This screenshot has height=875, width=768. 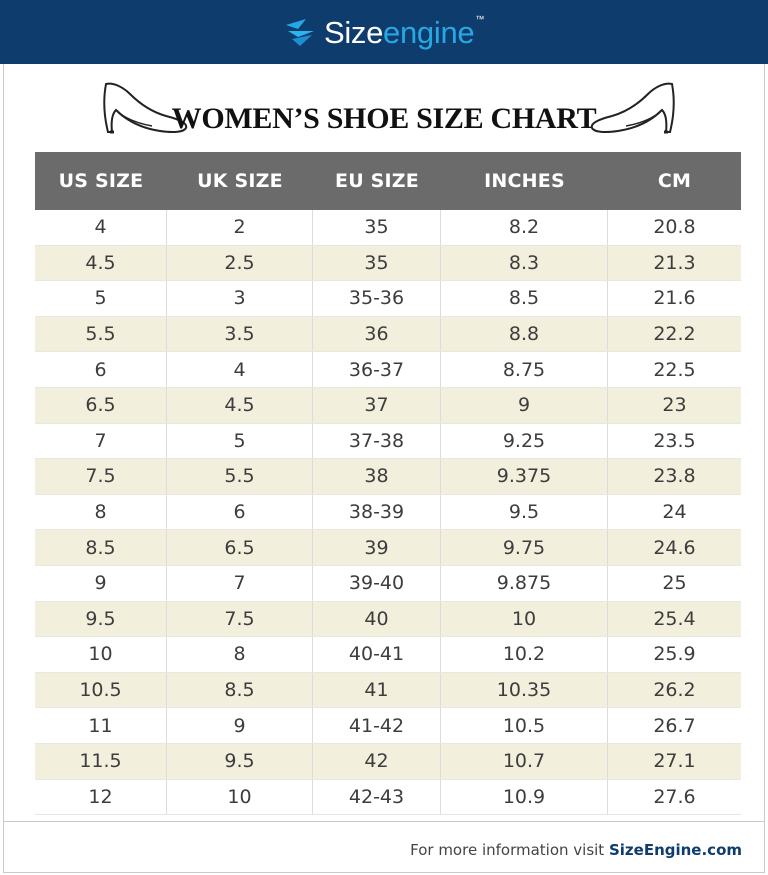 What do you see at coordinates (674, 440) in the screenshot?
I see `cell-cm: 23.5` at bounding box center [674, 440].